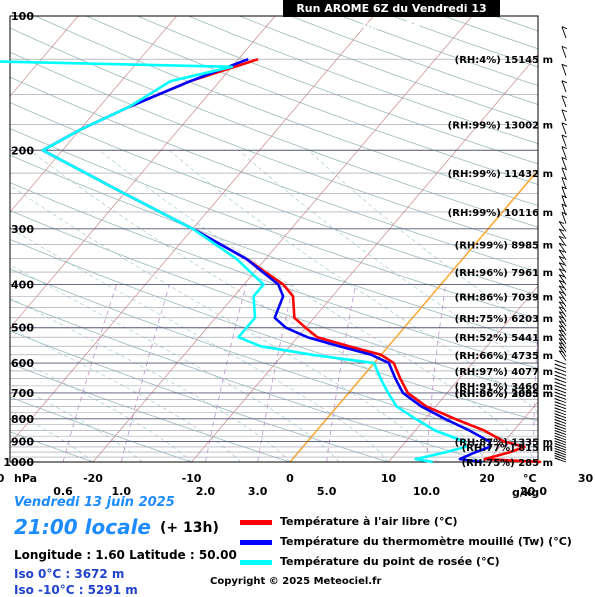 The image size is (595, 597). What do you see at coordinates (93, 478) in the screenshot?
I see `x-tick-label: -20` at bounding box center [93, 478].